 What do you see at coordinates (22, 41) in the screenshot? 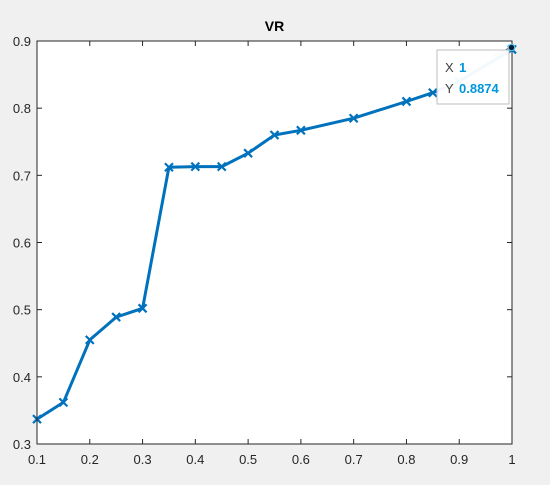
I see `y-tick-label: 0.9` at bounding box center [22, 41].